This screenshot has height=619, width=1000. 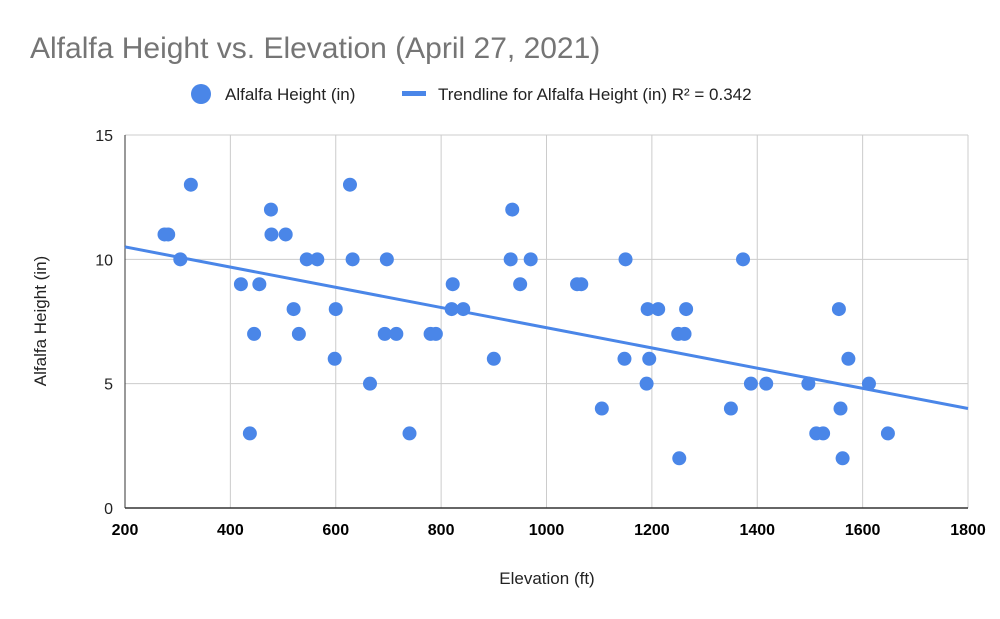 I want to click on x-tick-label: 1600, so click(x=863, y=530).